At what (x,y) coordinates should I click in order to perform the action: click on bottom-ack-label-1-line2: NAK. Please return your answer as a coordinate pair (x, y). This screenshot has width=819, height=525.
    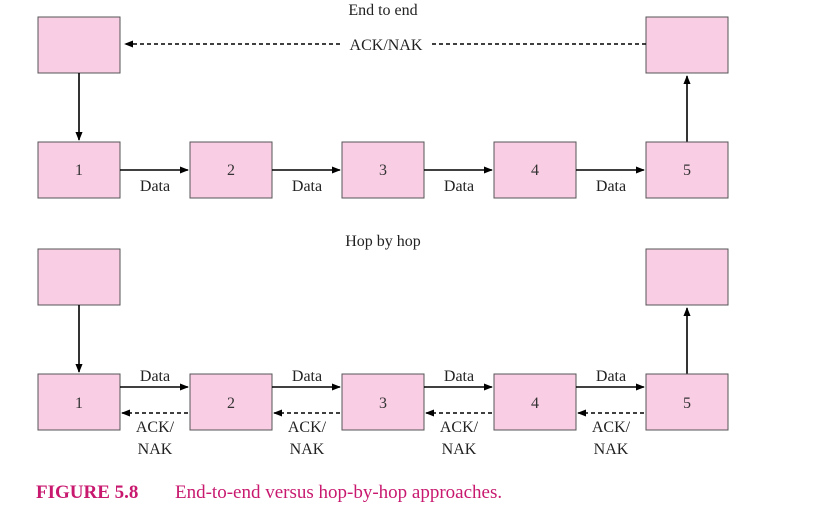
    Looking at the image, I should click on (155, 449).